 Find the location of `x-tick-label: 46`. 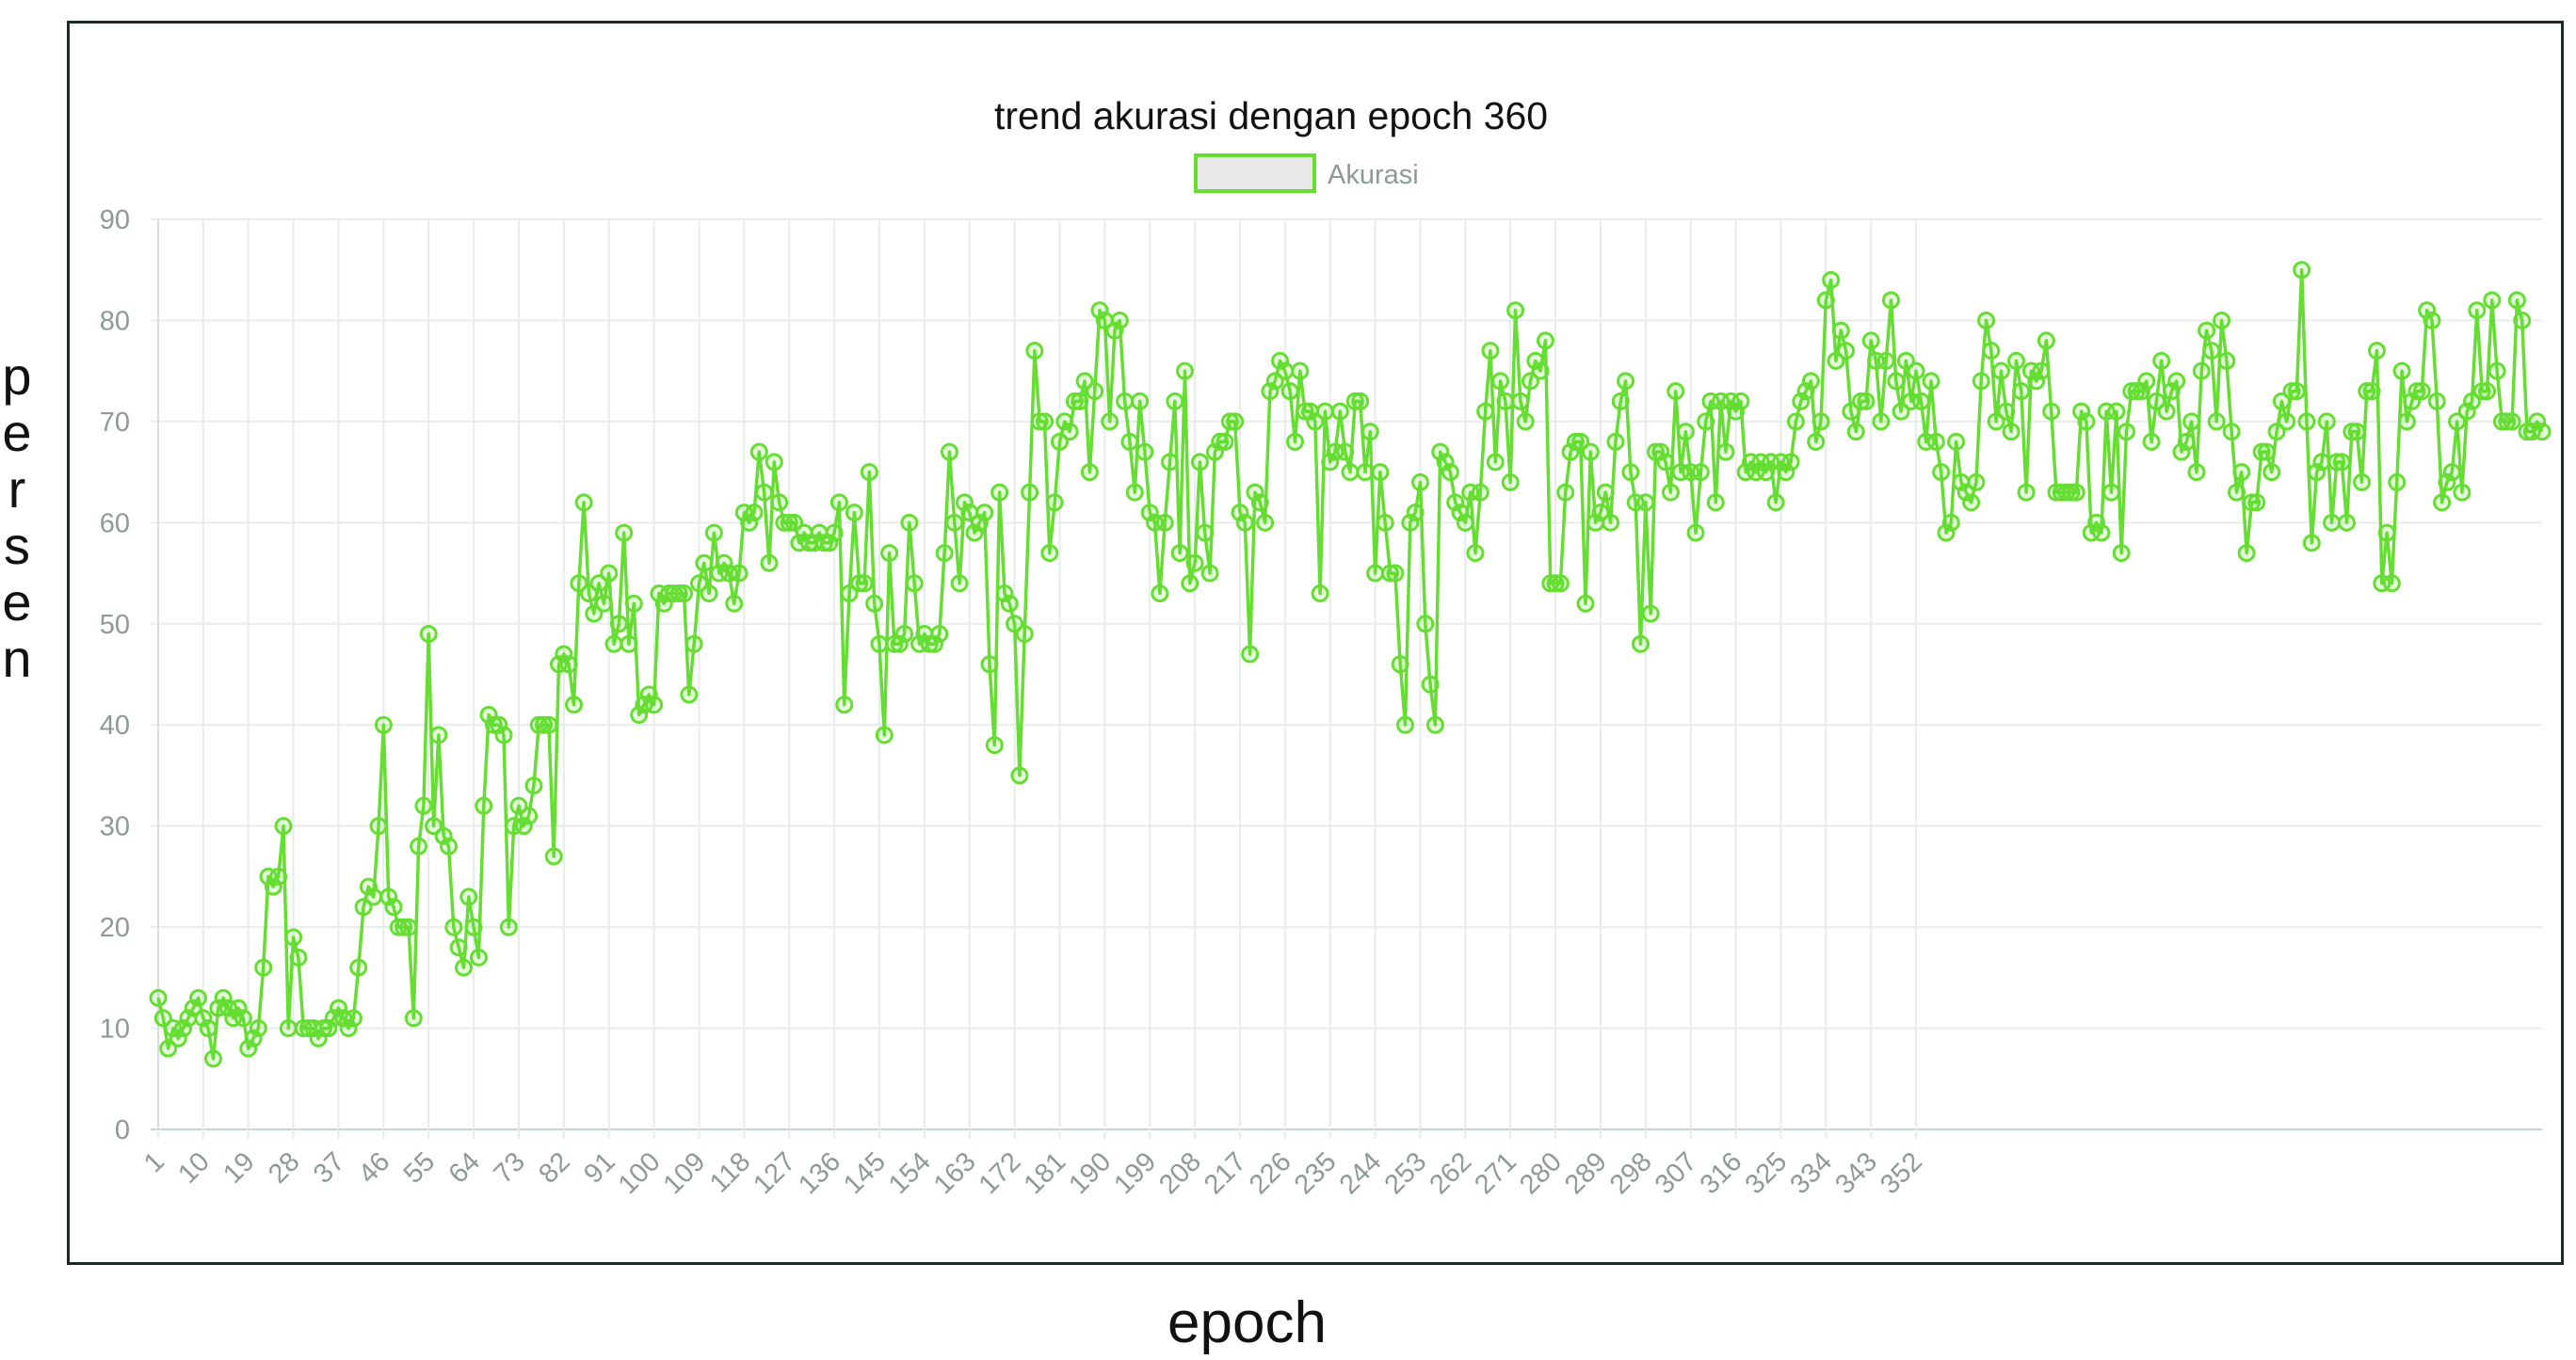

x-tick-label: 46 is located at coordinates (374, 1167).